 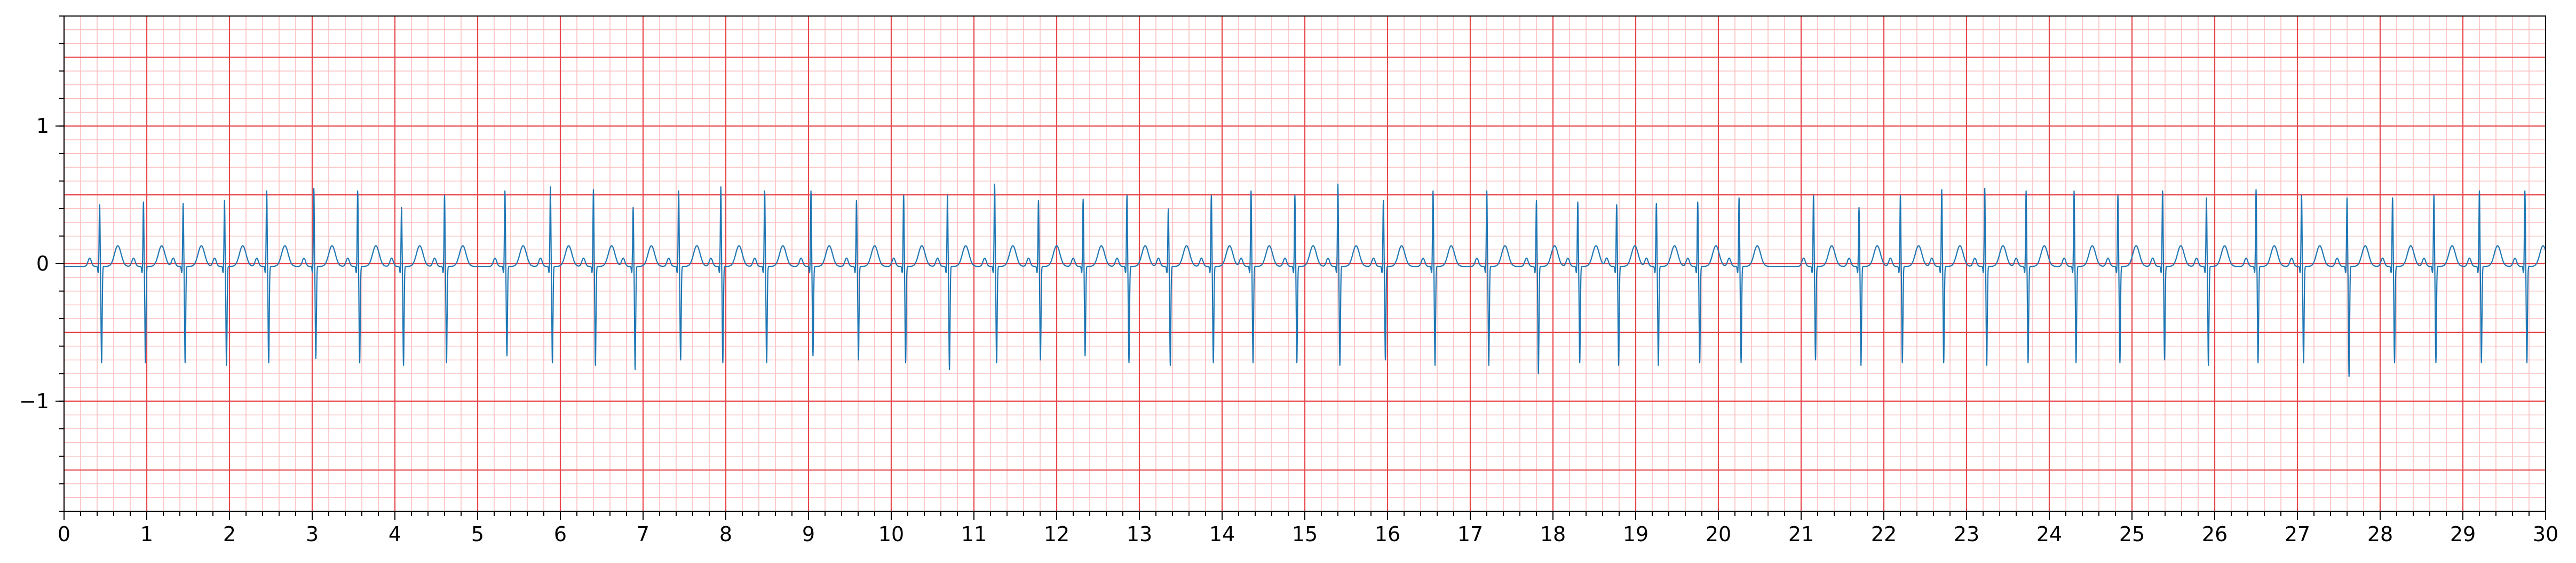 What do you see at coordinates (2545, 534) in the screenshot?
I see `x-tick-label: 30` at bounding box center [2545, 534].